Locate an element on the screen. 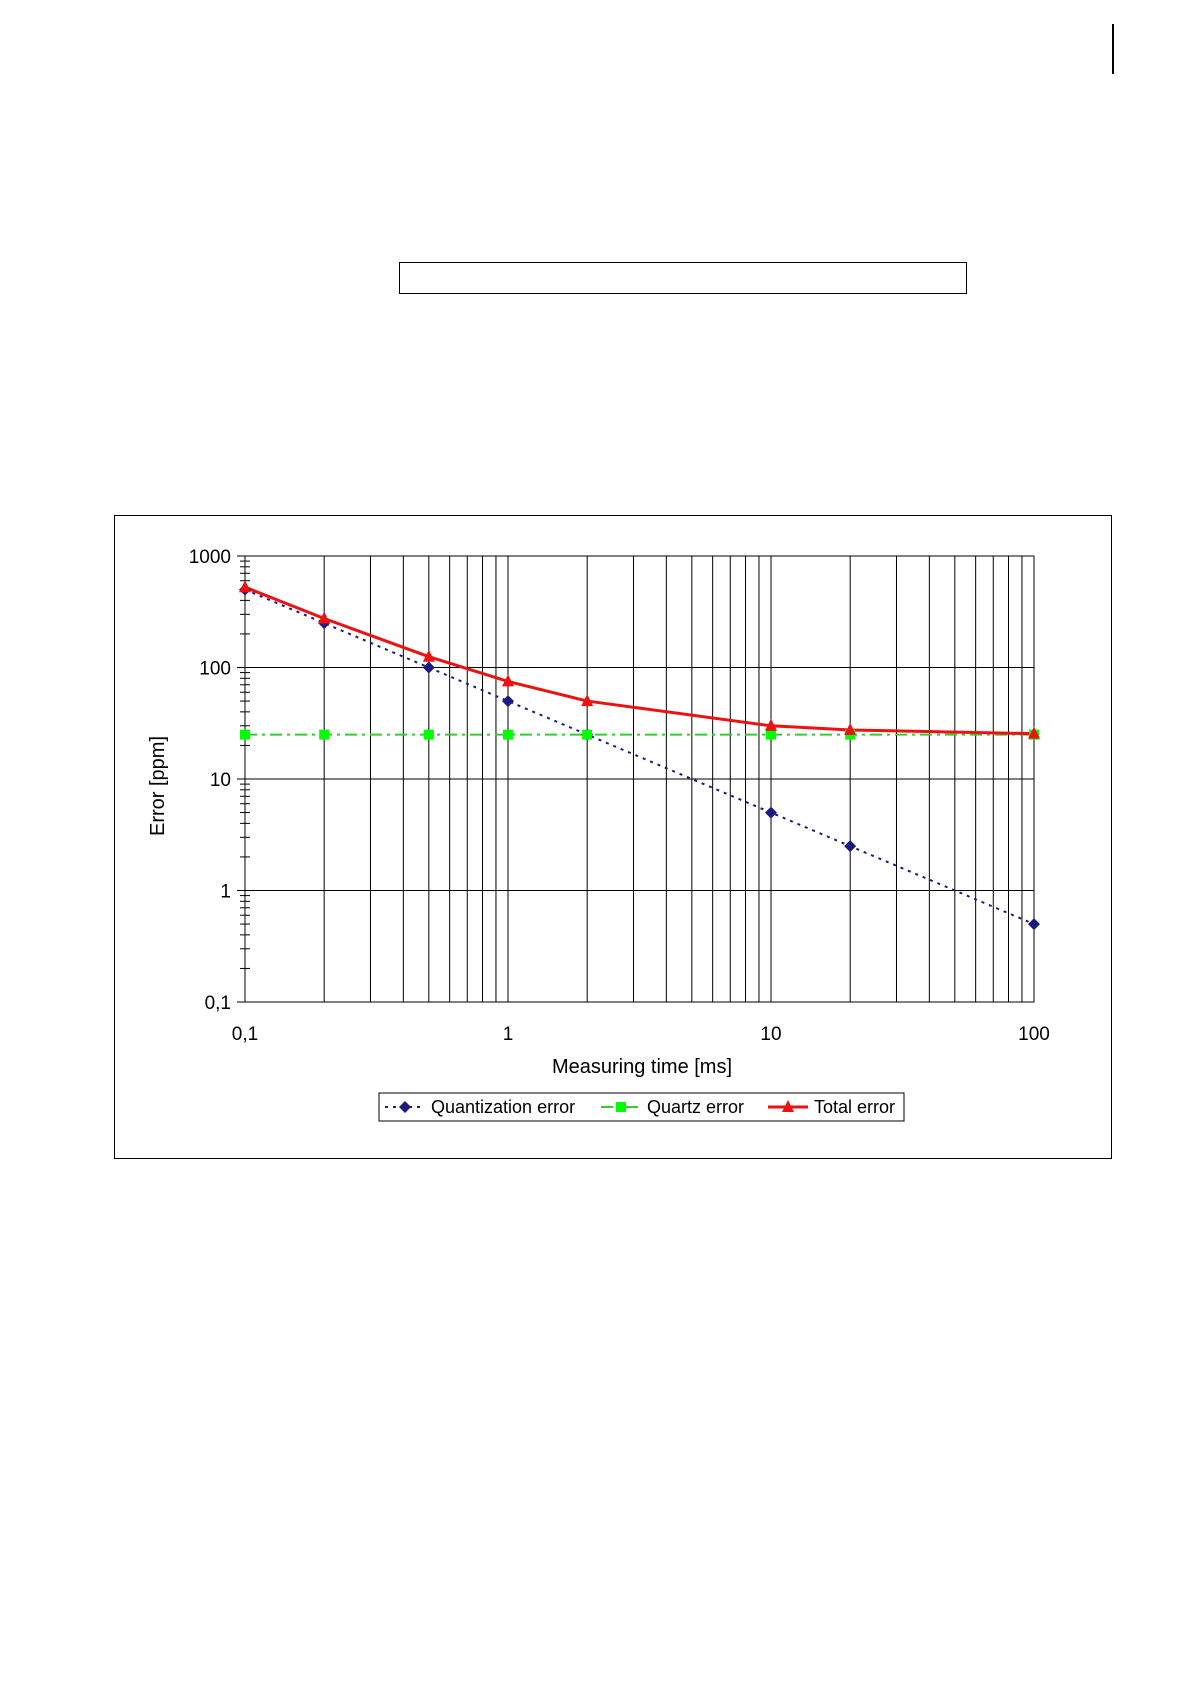 The image size is (1190, 1684). y-tick-label: 0,1 is located at coordinates (218, 1003).